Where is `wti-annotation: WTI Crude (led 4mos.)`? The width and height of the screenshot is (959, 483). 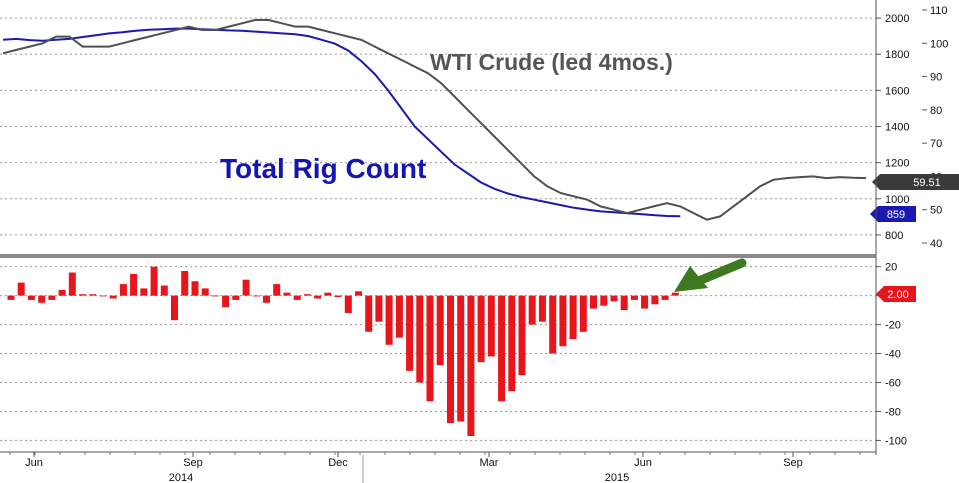
wti-annotation: WTI Crude (led 4mos.) is located at coordinates (551, 62).